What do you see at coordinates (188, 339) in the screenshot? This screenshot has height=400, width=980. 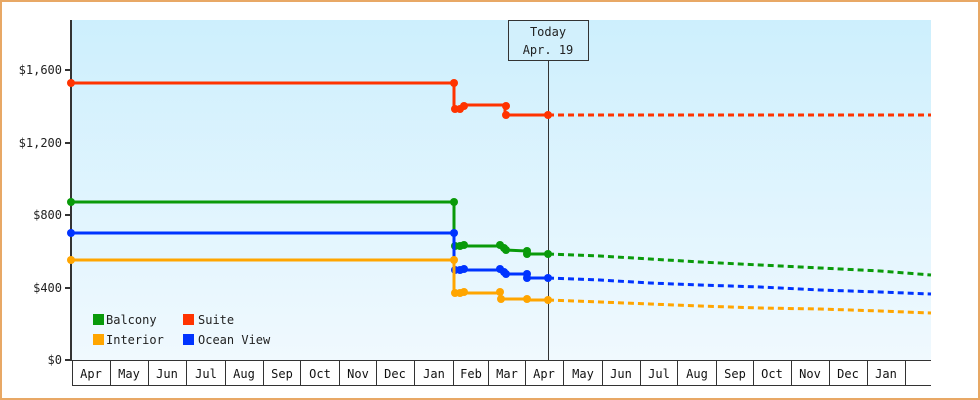 I see `ocean-view-swatch-icon` at bounding box center [188, 339].